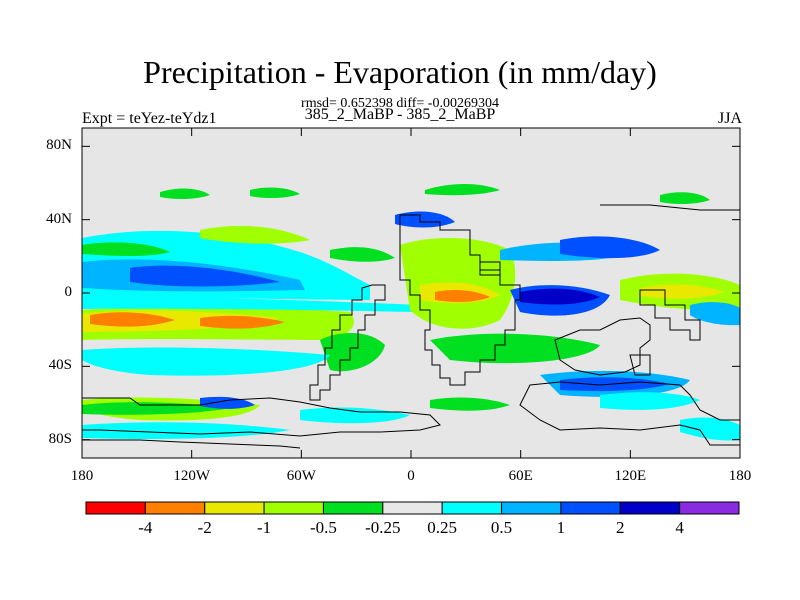 This screenshot has height=600, width=800. Describe the element at coordinates (68, 292) in the screenshot. I see `y-tick-label: 0` at that location.